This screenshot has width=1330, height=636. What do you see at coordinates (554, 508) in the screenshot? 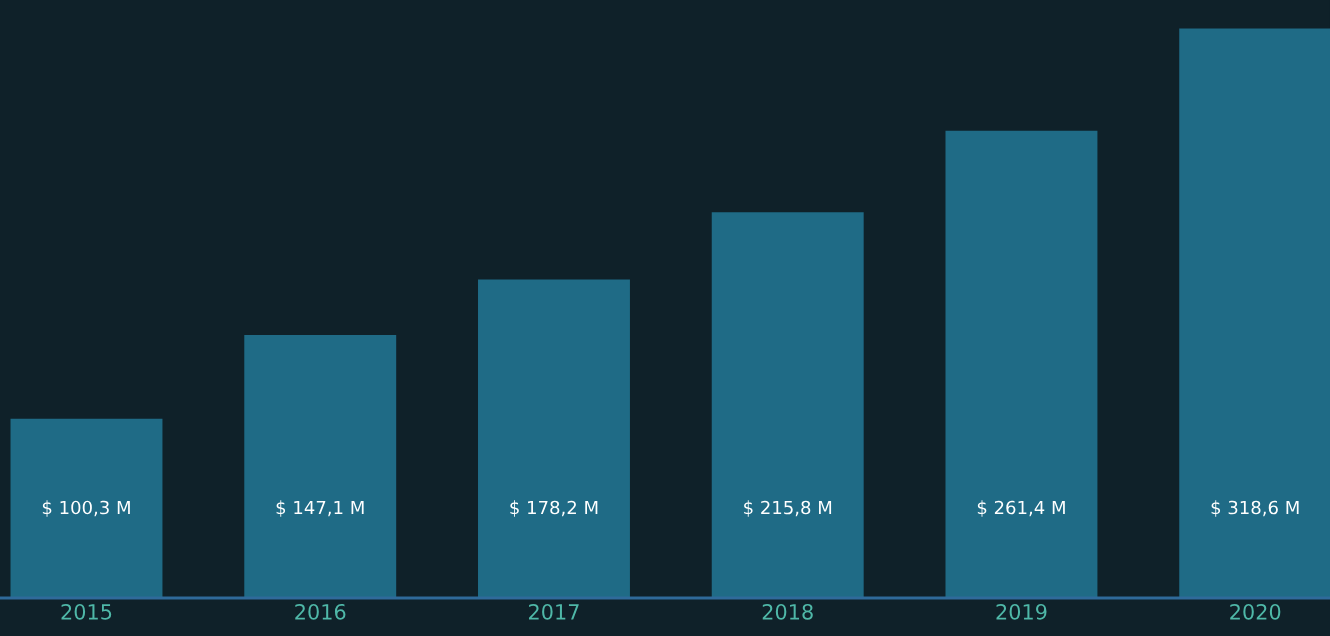
I see `data-label: $ 178,2 M` at bounding box center [554, 508].